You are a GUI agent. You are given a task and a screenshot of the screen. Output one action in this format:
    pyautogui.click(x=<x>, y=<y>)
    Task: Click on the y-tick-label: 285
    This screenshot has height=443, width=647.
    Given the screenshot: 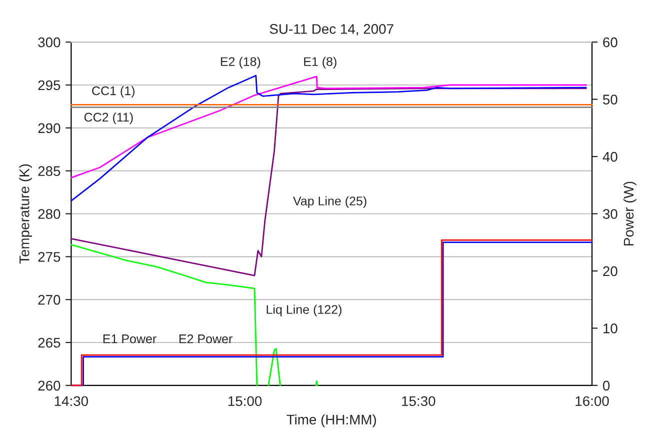 What is the action you would take?
    pyautogui.click(x=49, y=171)
    